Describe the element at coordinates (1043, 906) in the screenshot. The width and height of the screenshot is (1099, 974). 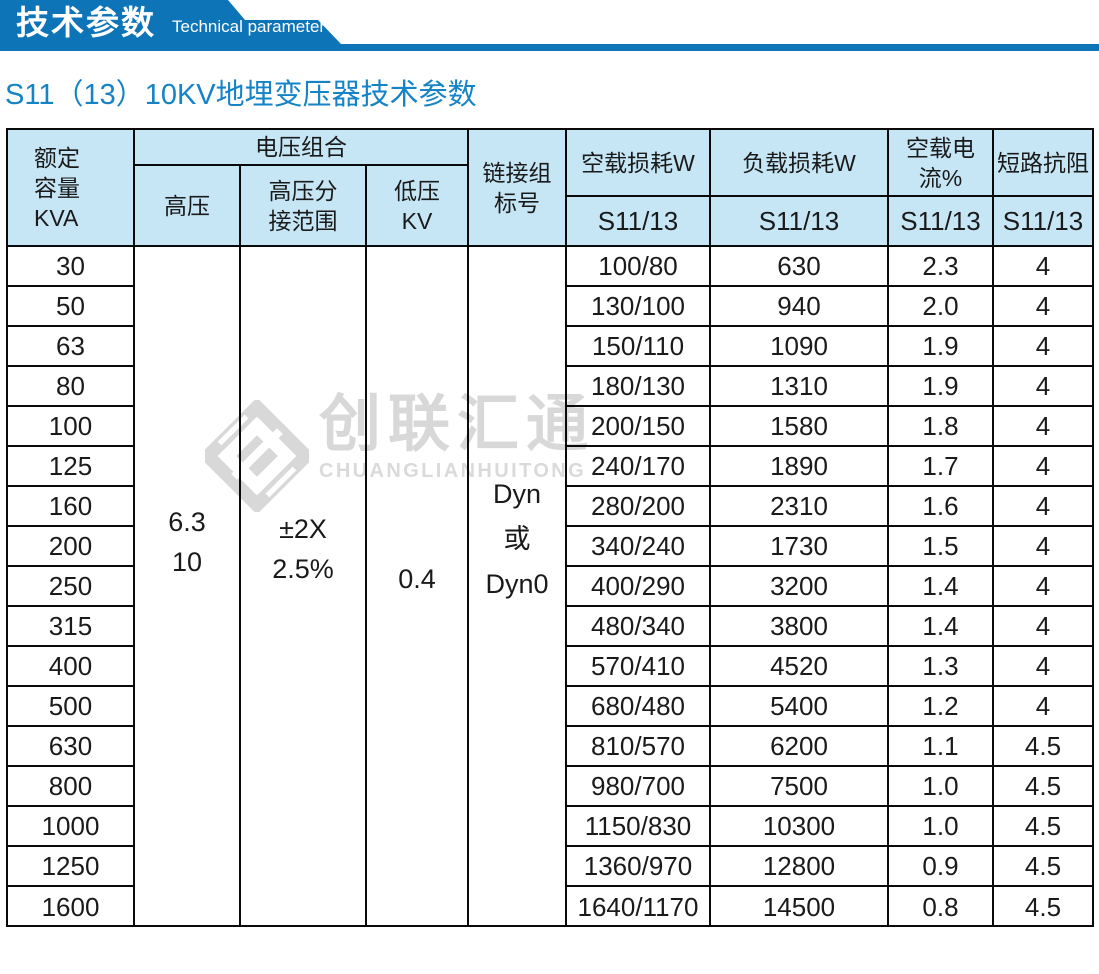
I see `cell-impedance-16: 4.5` at that location.